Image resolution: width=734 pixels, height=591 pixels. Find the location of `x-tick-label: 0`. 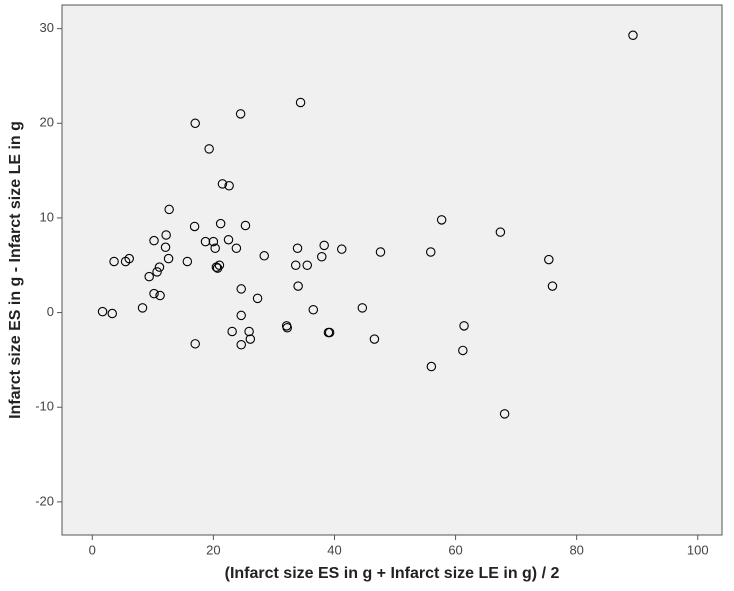

x-tick-label: 0 is located at coordinates (92, 549).